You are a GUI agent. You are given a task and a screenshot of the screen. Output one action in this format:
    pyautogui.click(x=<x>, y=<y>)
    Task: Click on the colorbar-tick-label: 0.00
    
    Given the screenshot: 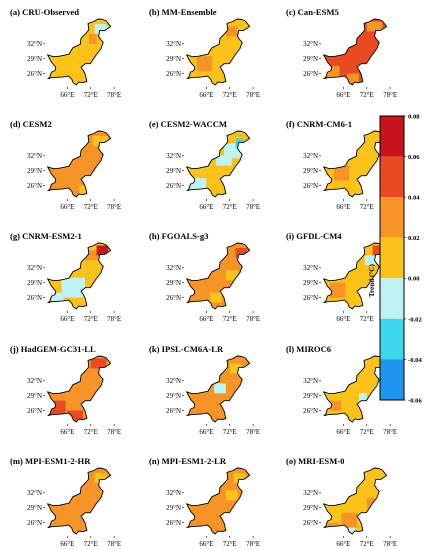 What is the action you would take?
    pyautogui.click(x=414, y=279)
    